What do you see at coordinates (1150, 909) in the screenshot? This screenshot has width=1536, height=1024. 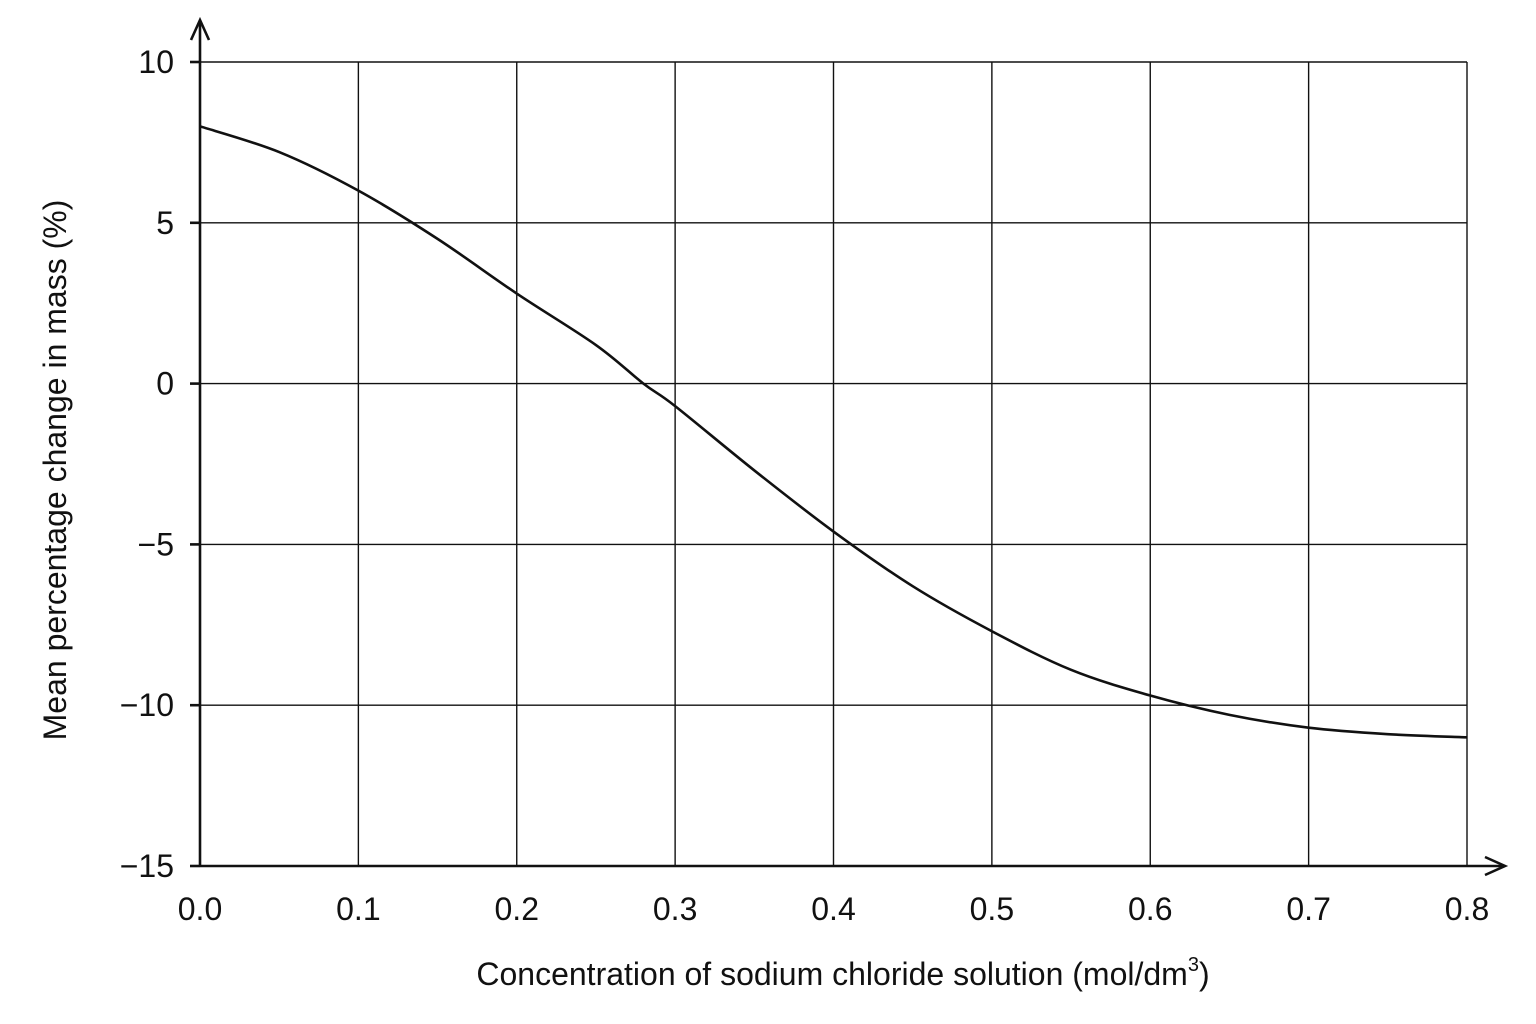 I see `x-tick-label: 0.6` at bounding box center [1150, 909].